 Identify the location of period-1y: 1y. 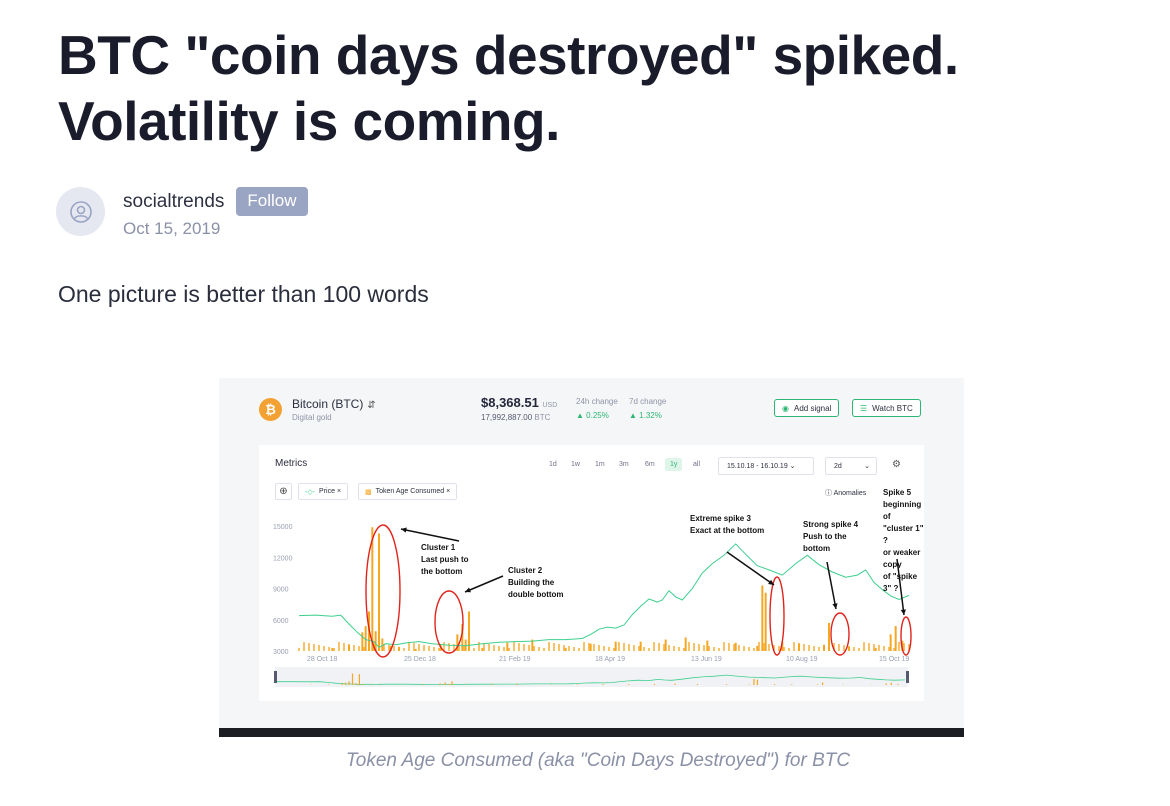
(674, 464).